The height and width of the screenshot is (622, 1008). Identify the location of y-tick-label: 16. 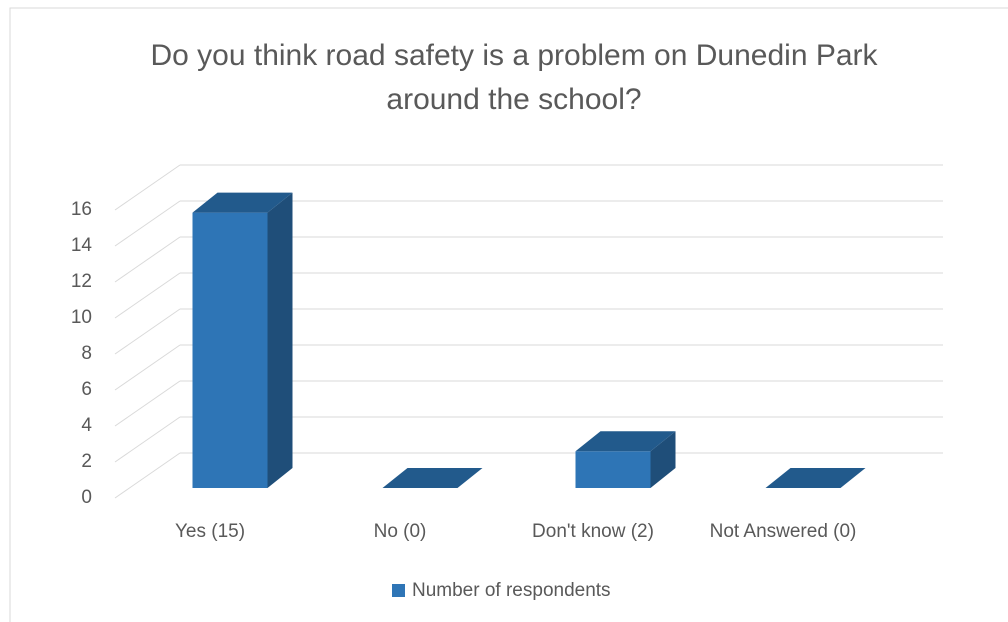
(81, 209).